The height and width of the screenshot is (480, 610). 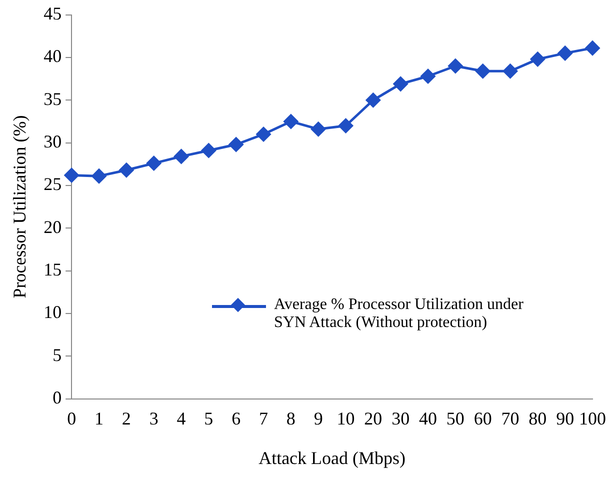 What do you see at coordinates (399, 314) in the screenshot?
I see `legend-label: Average % Processor Utilization under SYN Attack (Without protection)` at bounding box center [399, 314].